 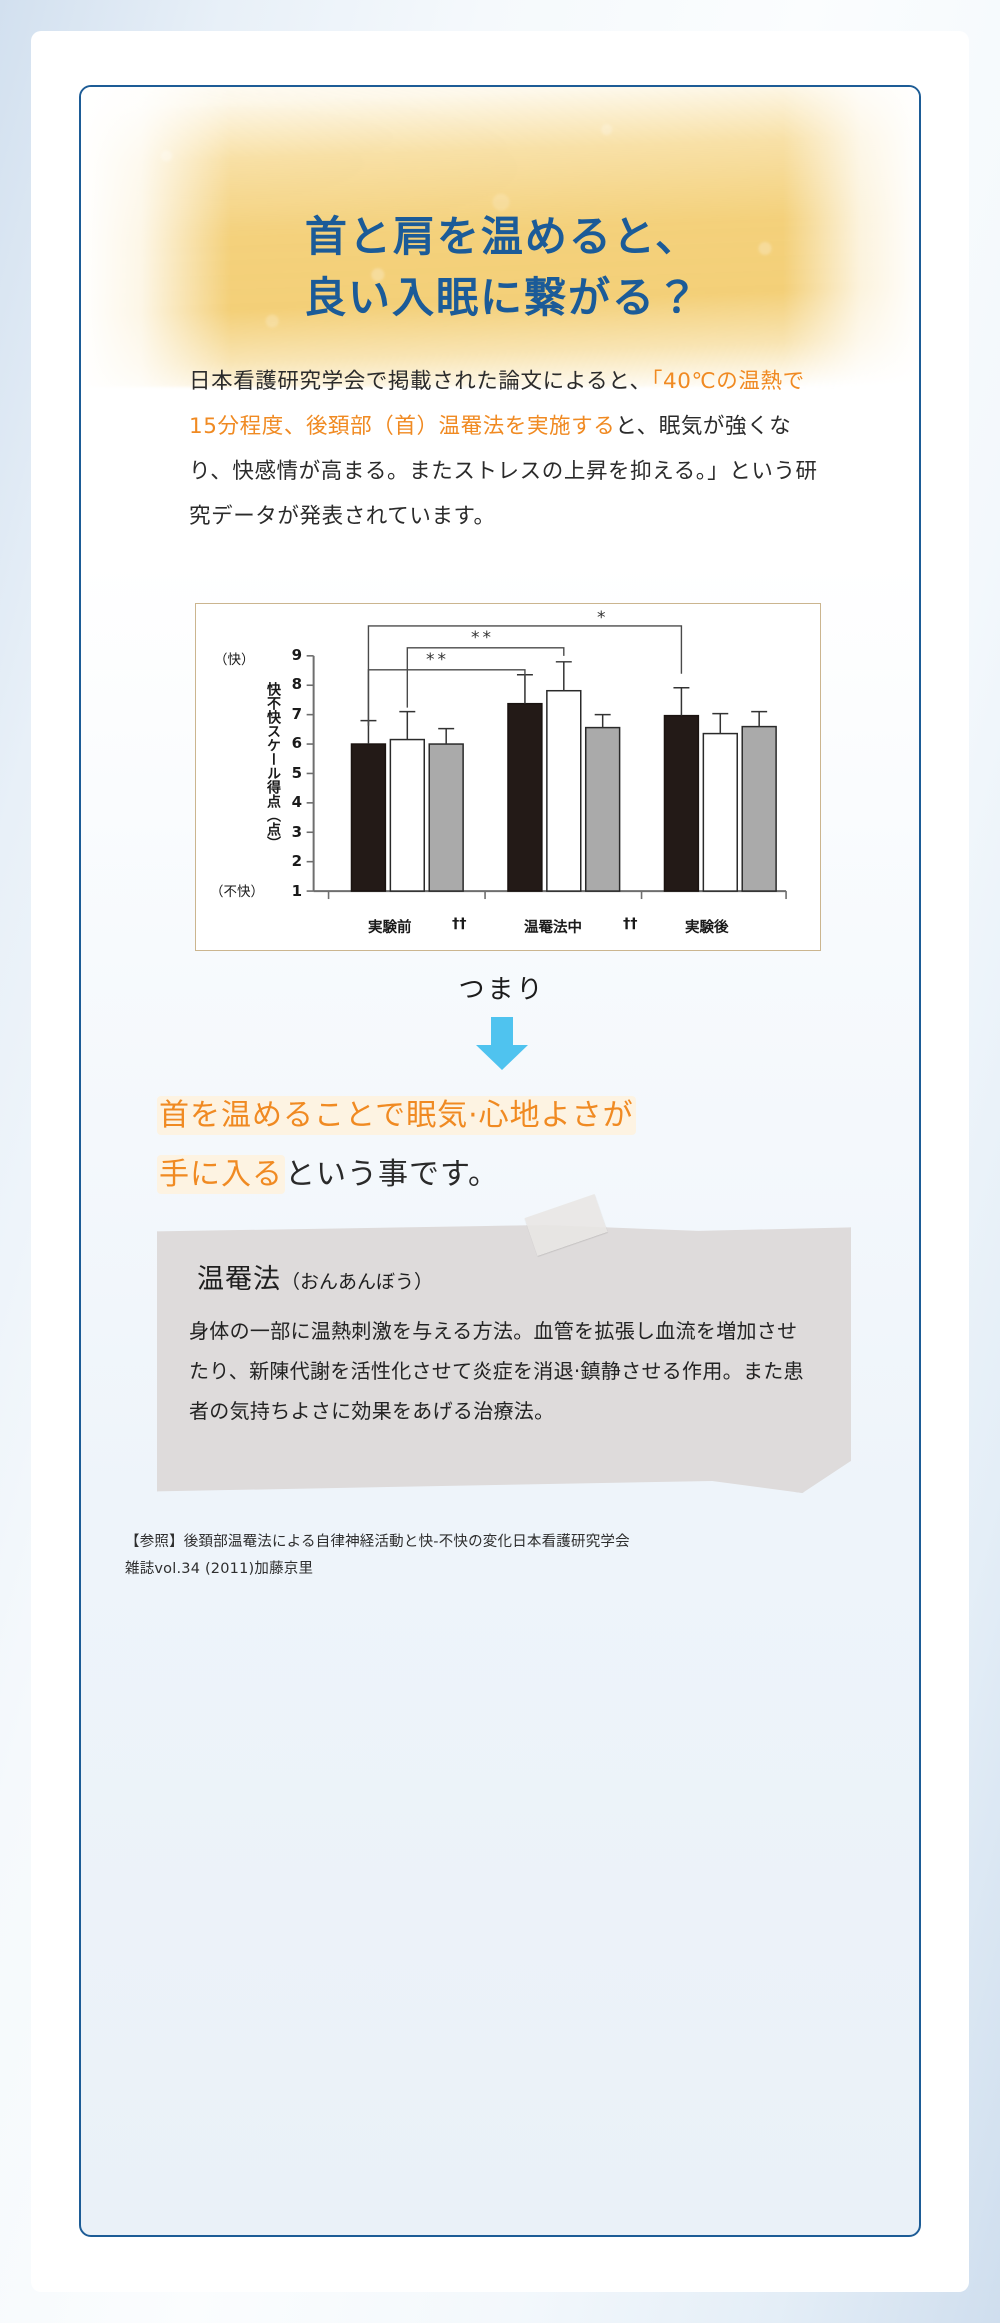 I want to click on y-axis-label: 快不快スケール得点（点）, so click(x=273, y=766).